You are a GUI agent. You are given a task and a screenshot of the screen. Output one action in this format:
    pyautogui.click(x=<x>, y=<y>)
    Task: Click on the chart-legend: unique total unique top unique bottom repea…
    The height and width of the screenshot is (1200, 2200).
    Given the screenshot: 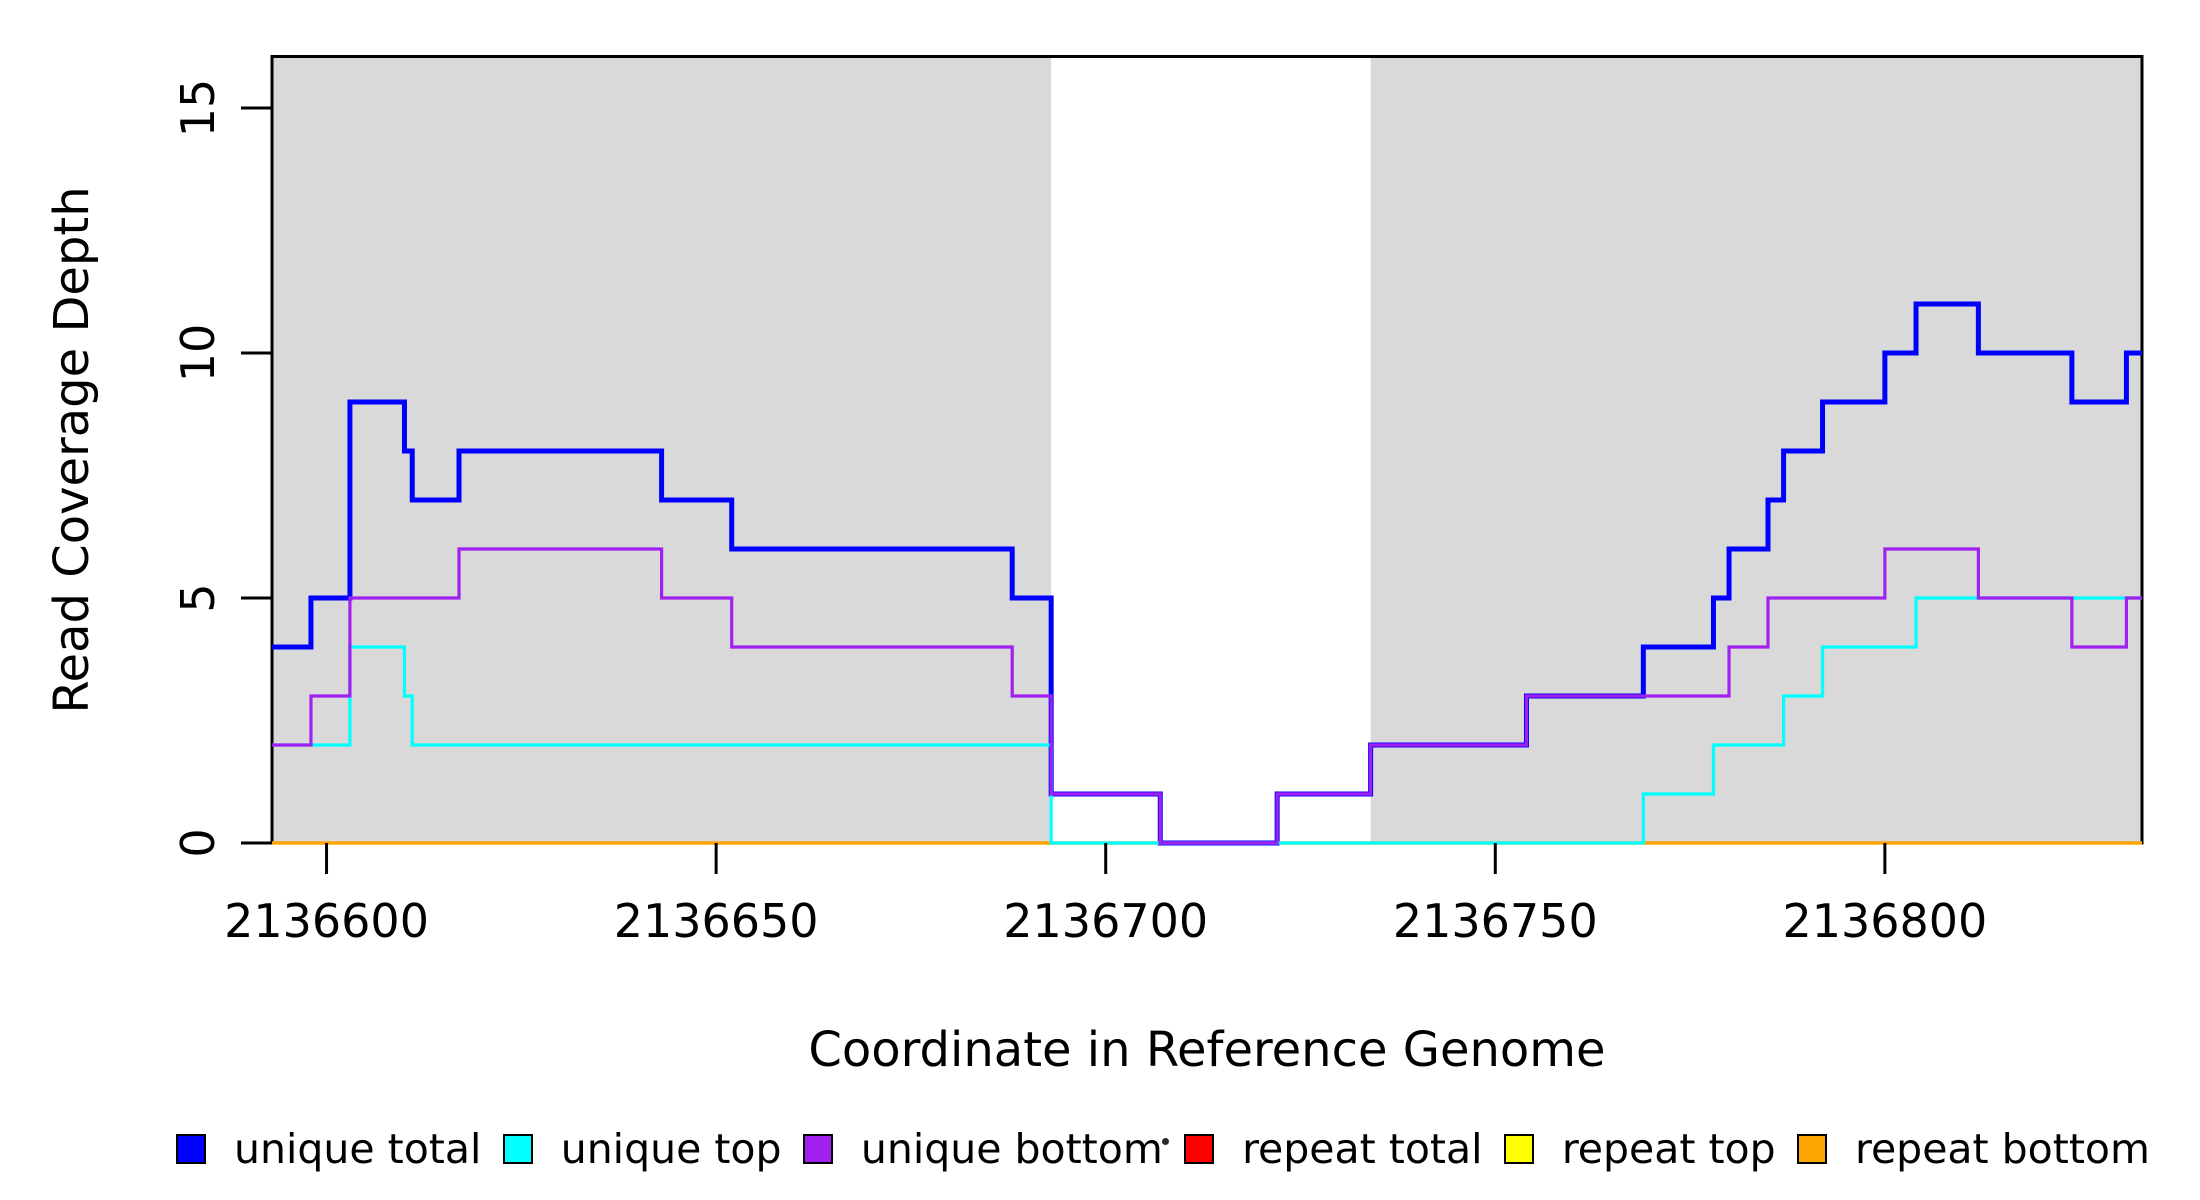 What is the action you would take?
    pyautogui.click(x=1163, y=1149)
    